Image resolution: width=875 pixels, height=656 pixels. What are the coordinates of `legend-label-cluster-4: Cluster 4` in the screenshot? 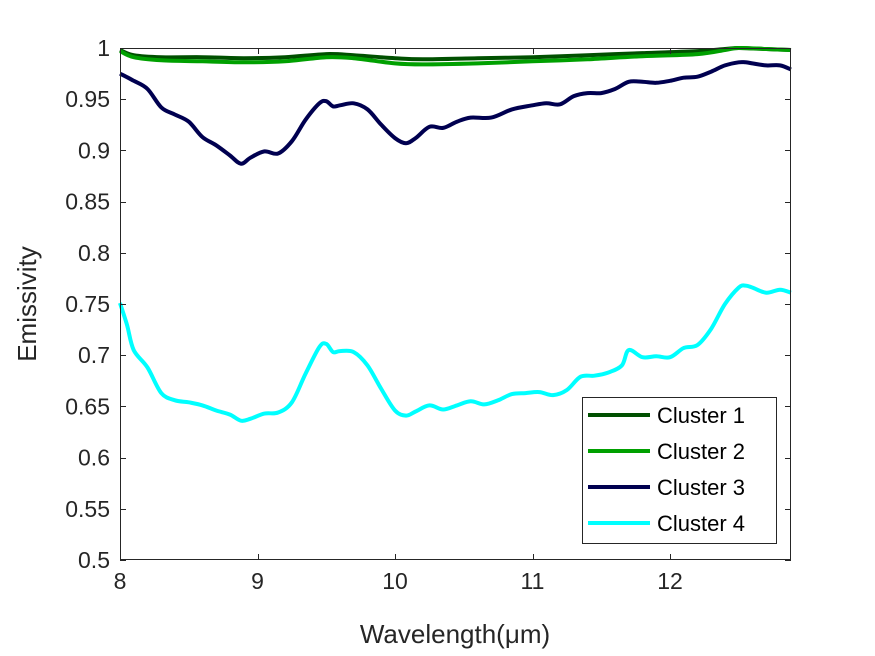 It's located at (701, 523).